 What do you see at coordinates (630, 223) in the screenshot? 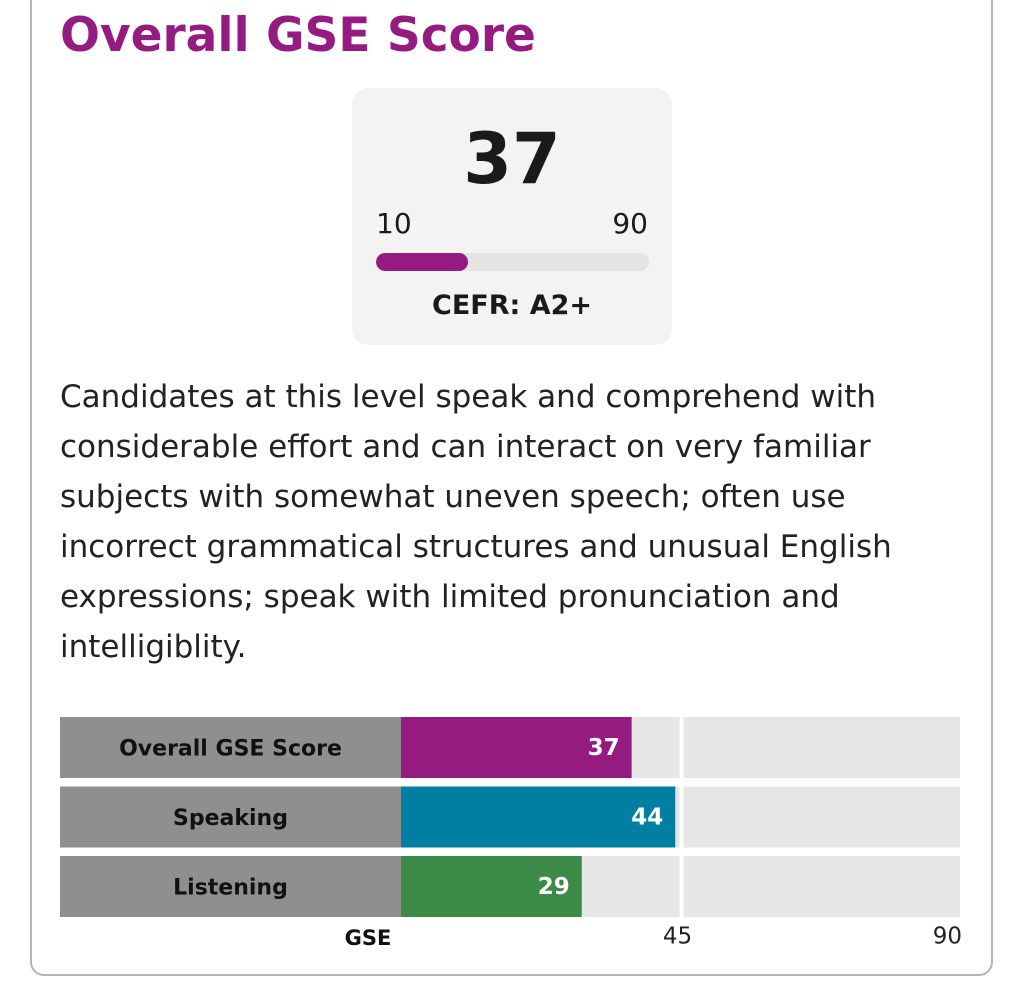
I see `range-max: 90` at bounding box center [630, 223].